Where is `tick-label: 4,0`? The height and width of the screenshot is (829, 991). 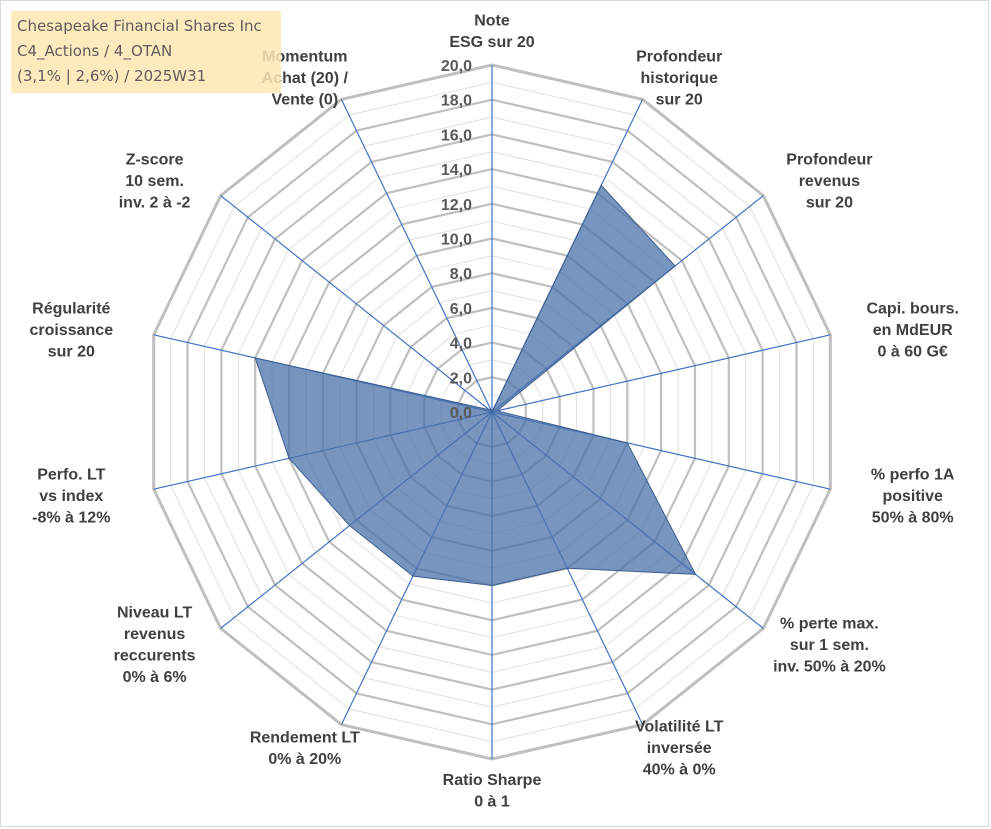 tick-label: 4,0 is located at coordinates (461, 344).